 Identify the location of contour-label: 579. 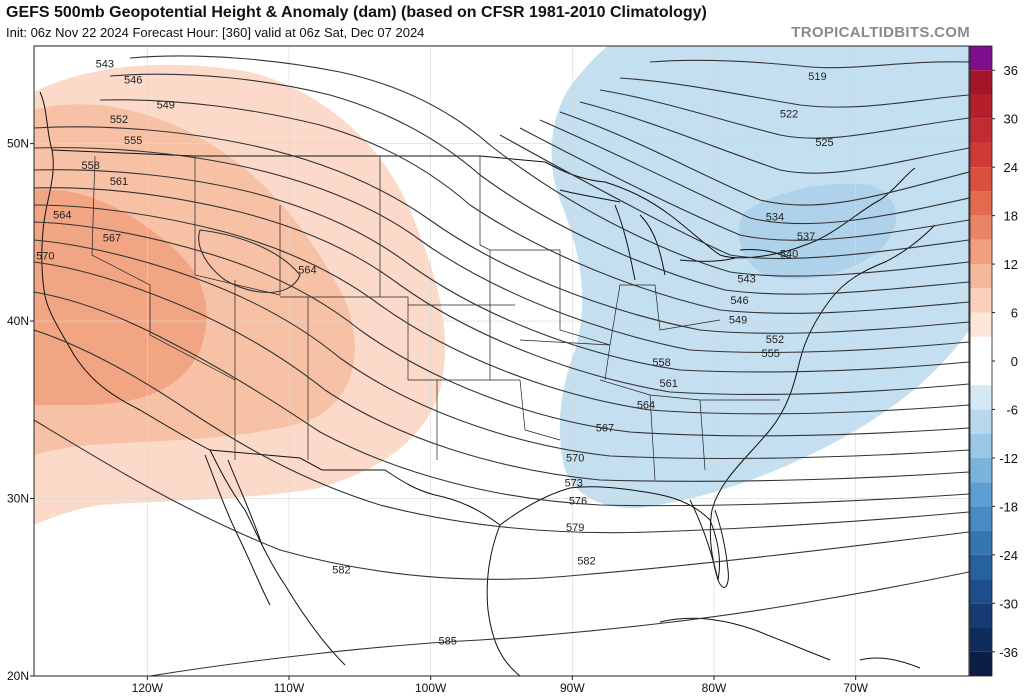
(575, 528).